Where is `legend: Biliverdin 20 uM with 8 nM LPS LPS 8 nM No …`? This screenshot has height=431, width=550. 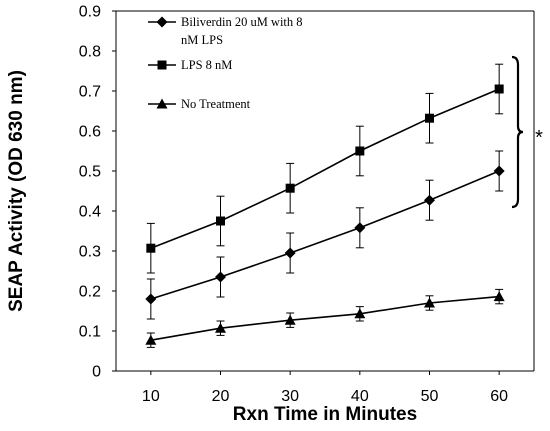 legend: Biliverdin 20 uM with 8 nM LPS LPS 8 nM No … is located at coordinates (225, 63).